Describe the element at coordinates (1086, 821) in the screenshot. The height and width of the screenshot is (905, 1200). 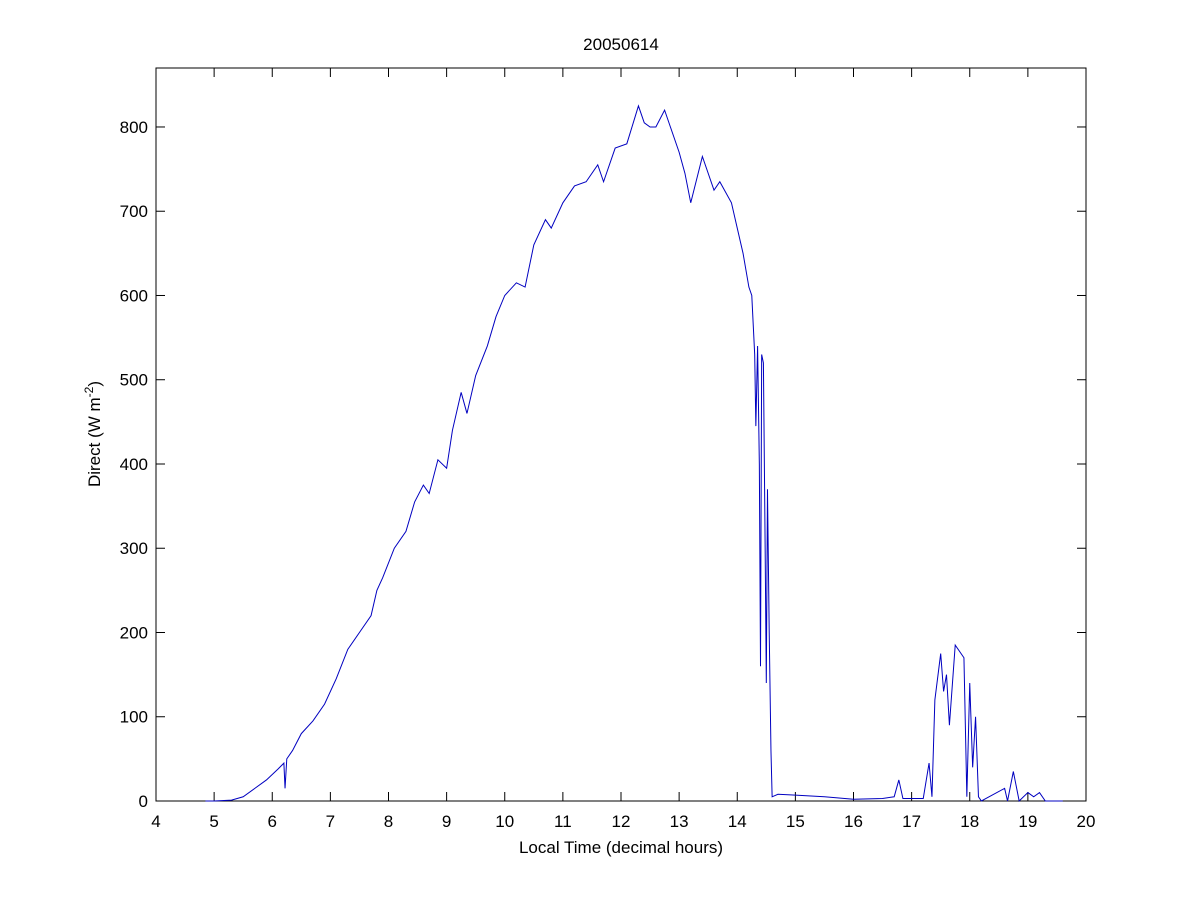
I see `x-tick-label: 20` at that location.